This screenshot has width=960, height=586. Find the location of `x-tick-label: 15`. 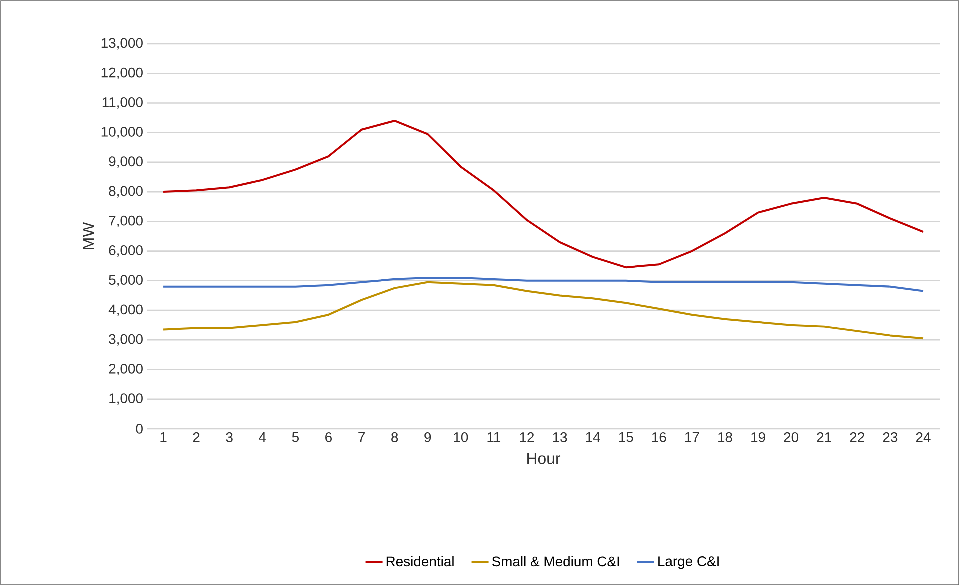

x-tick-label: 15 is located at coordinates (626, 437).